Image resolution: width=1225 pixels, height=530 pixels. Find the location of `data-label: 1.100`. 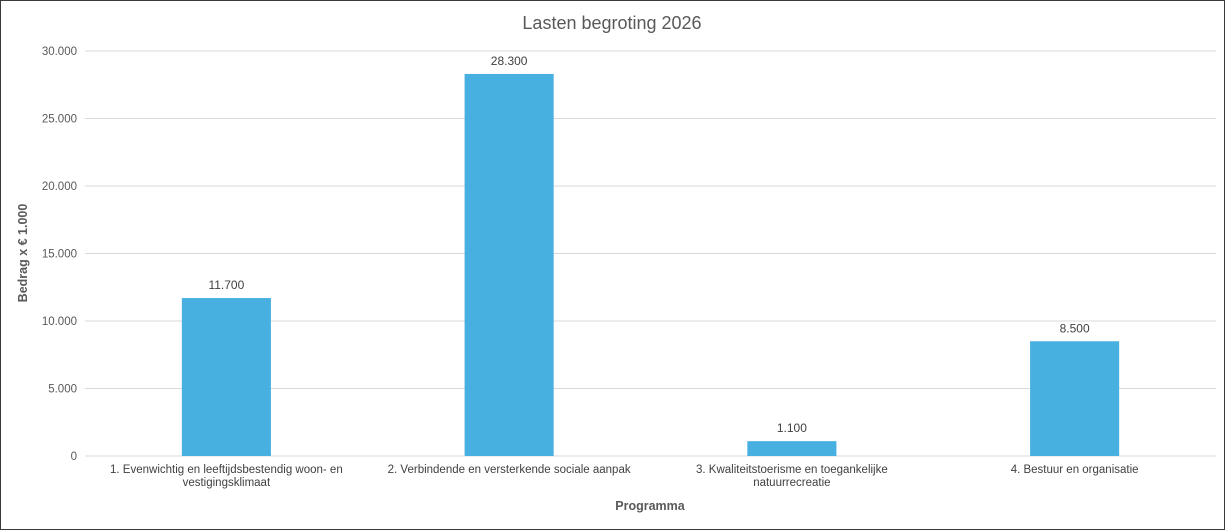

data-label: 1.100 is located at coordinates (792, 428).